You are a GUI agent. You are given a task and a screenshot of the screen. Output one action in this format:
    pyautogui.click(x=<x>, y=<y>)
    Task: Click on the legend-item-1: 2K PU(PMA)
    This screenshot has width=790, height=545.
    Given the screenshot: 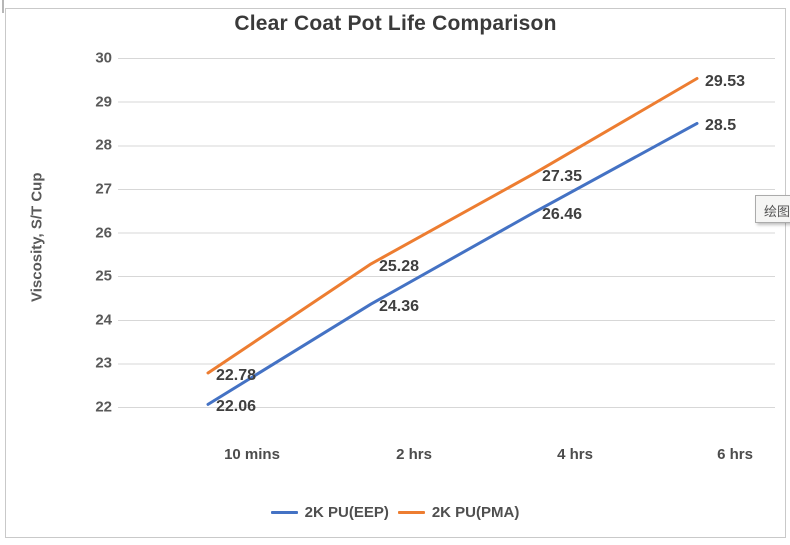 What is the action you would take?
    pyautogui.click(x=458, y=512)
    